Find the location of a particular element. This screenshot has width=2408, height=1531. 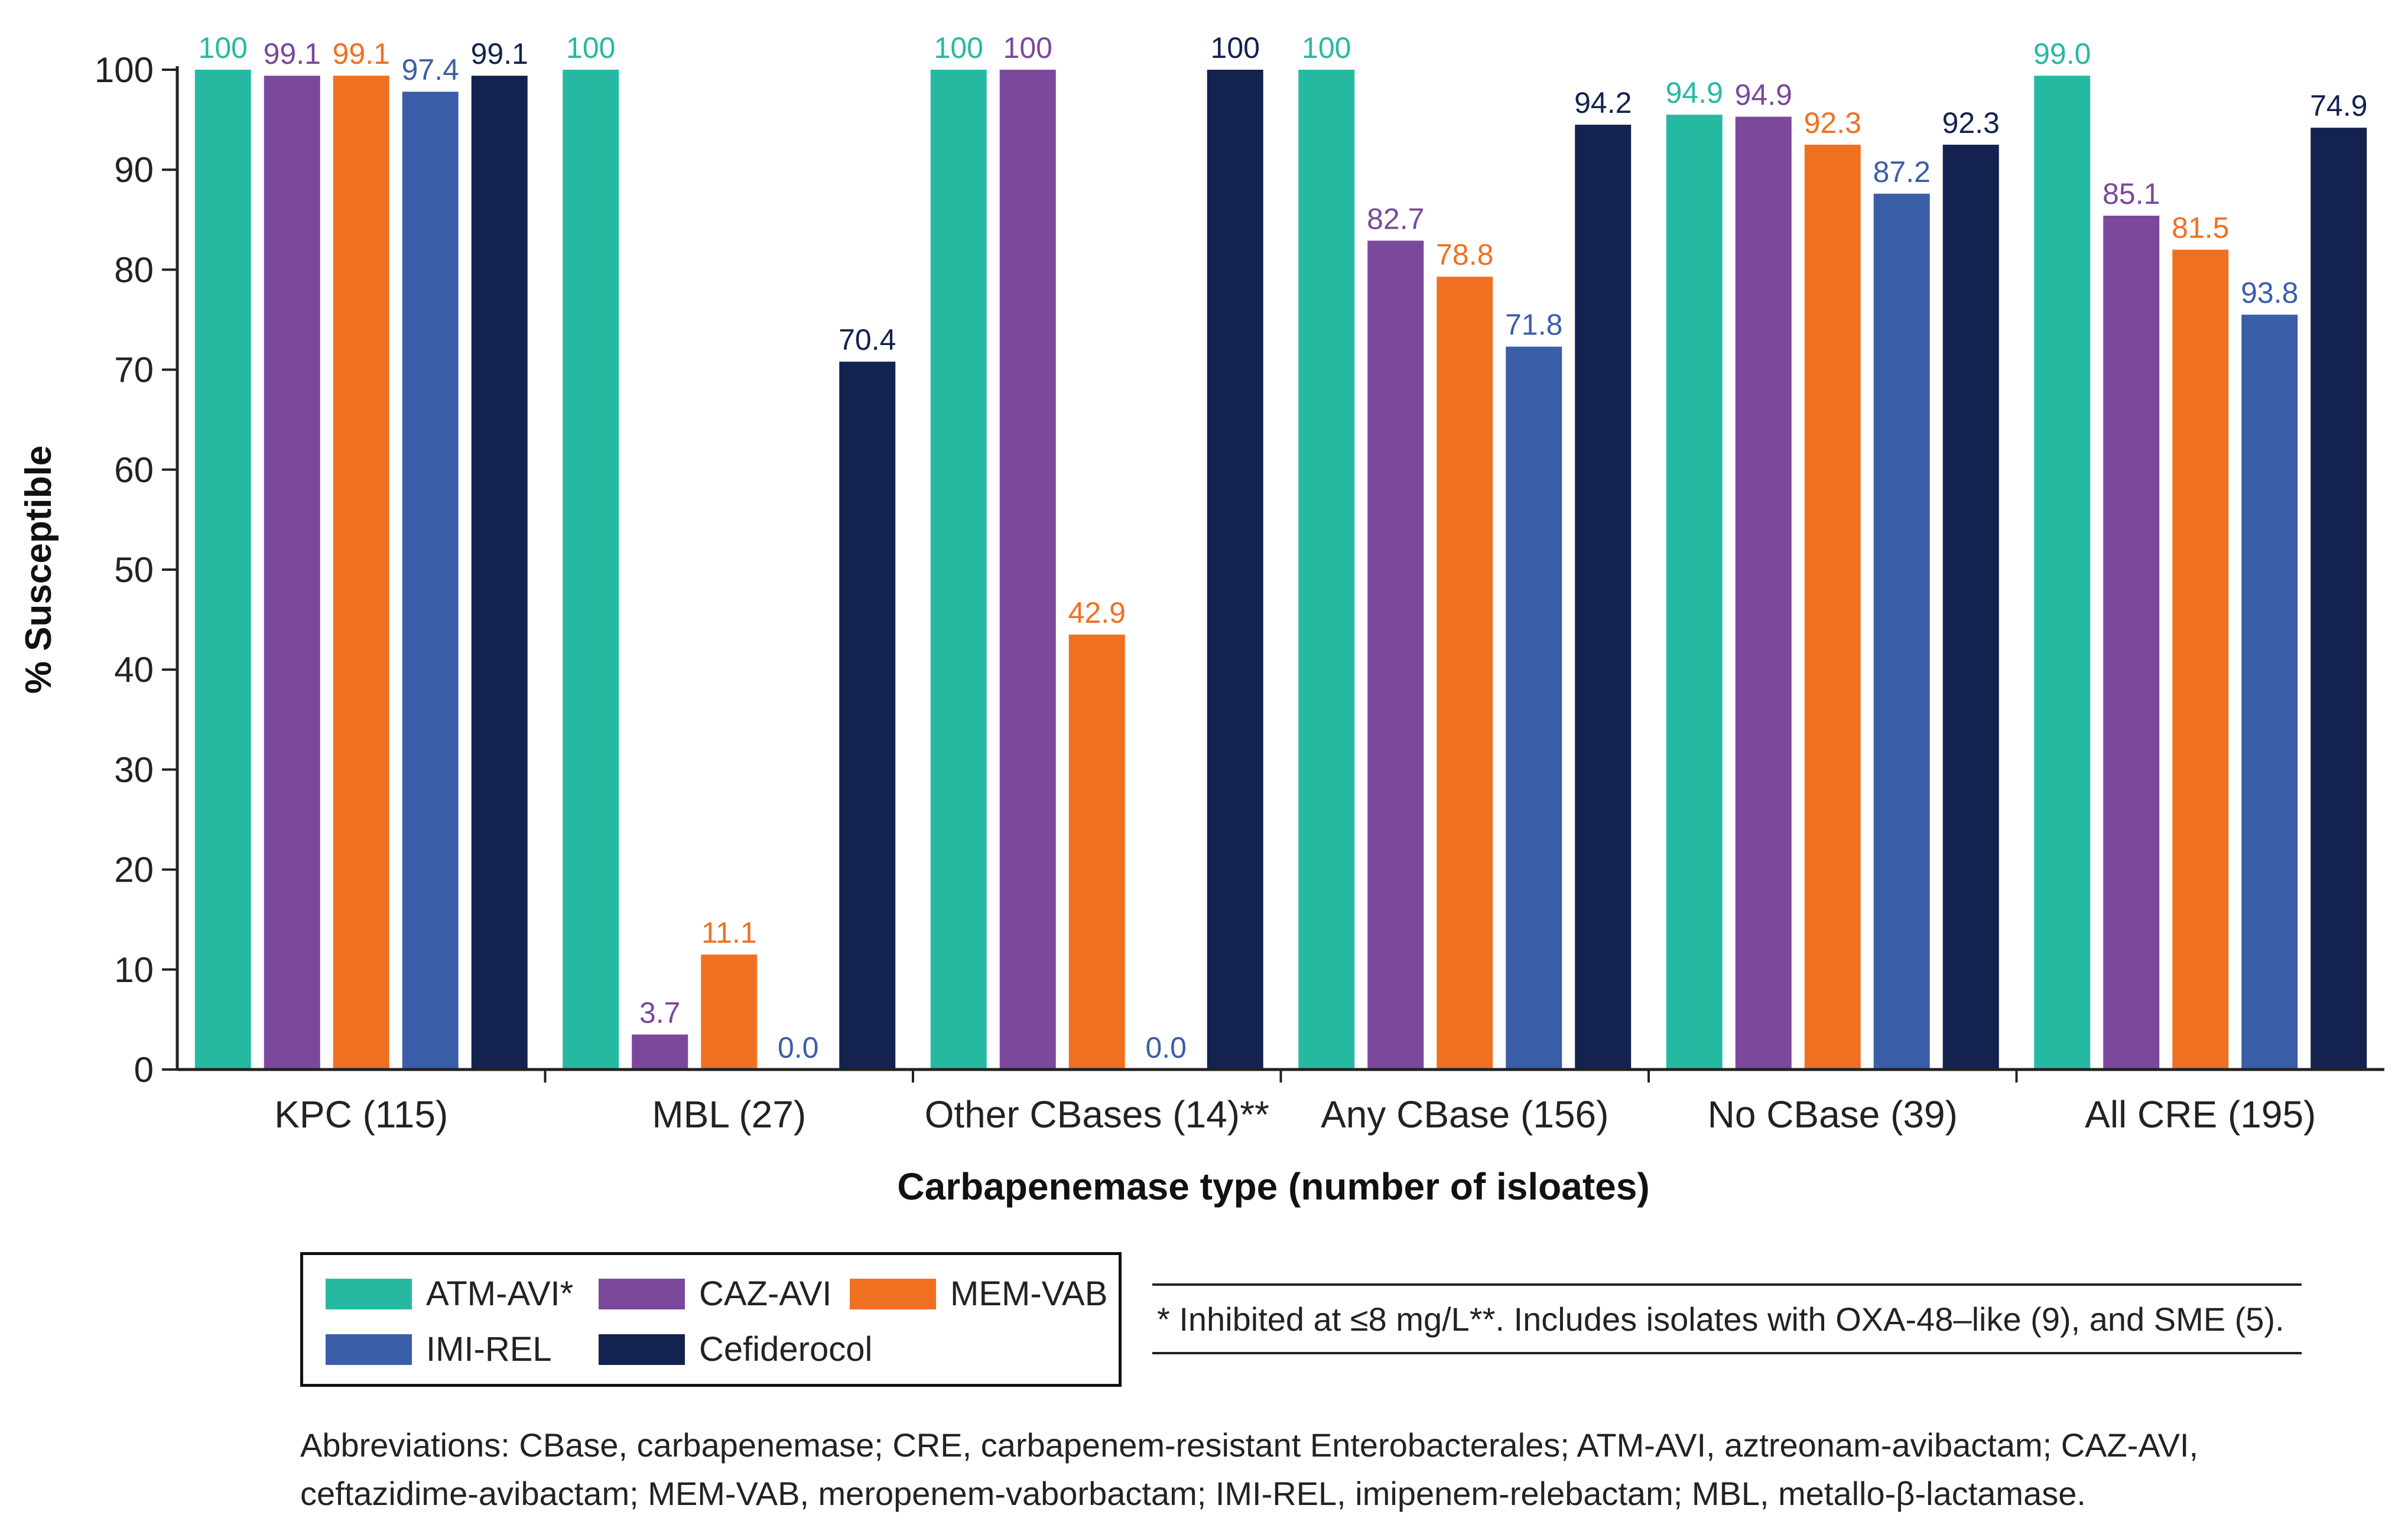

y-tick-label: 40 is located at coordinates (134, 670).